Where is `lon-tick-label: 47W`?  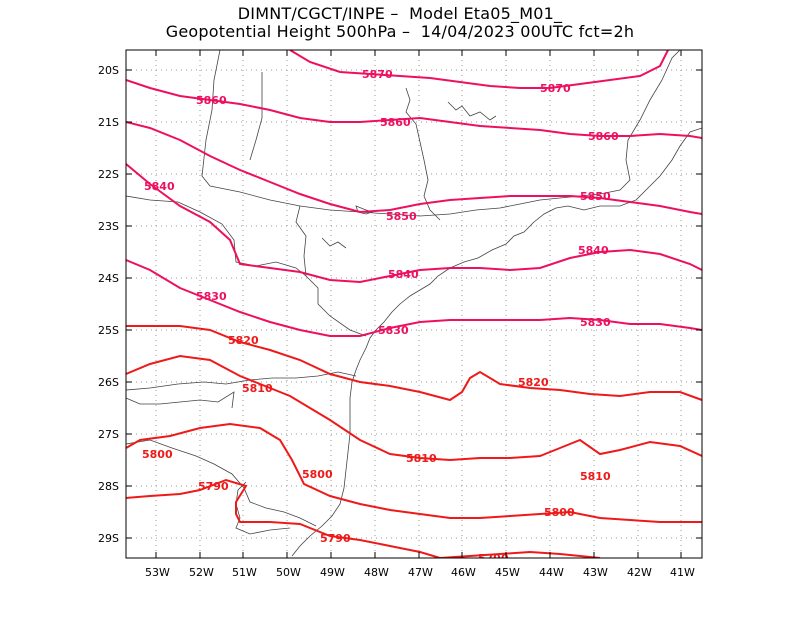
lon-tick-label: 47W is located at coordinates (420, 572).